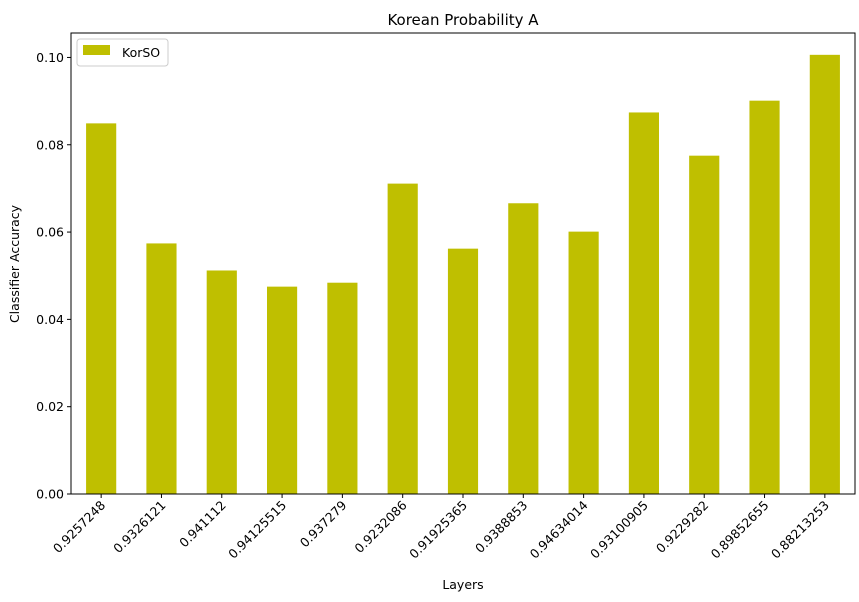 This screenshot has width=859, height=602. I want to click on x-axis-label: Layers, so click(462, 584).